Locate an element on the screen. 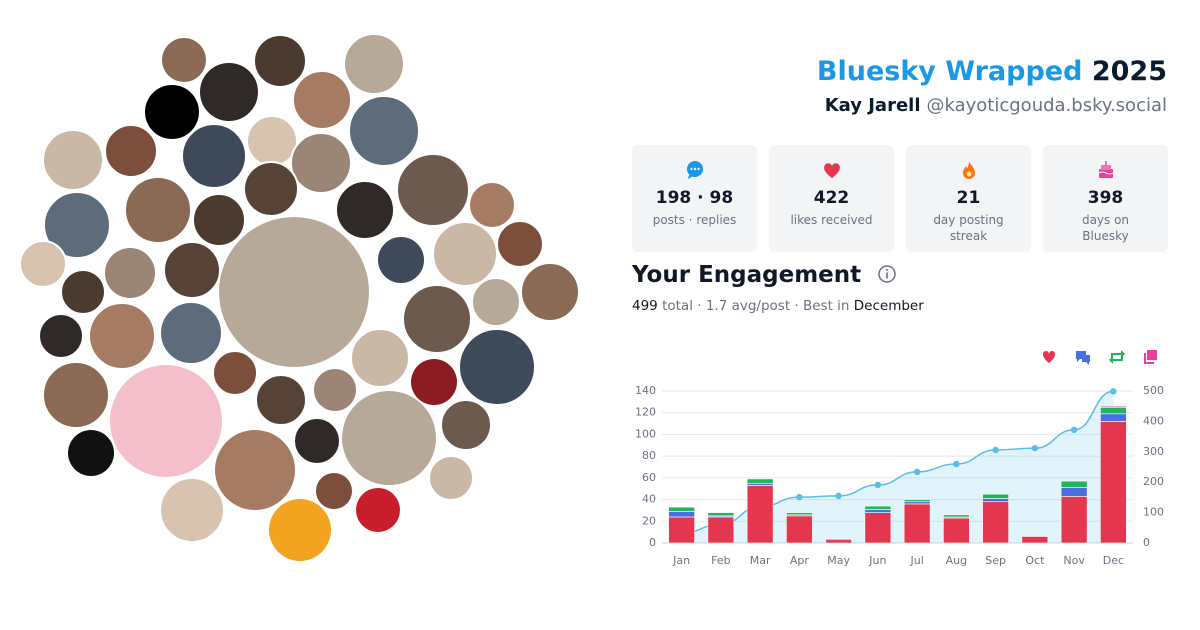  title-year: 2025 is located at coordinates (1129, 71).